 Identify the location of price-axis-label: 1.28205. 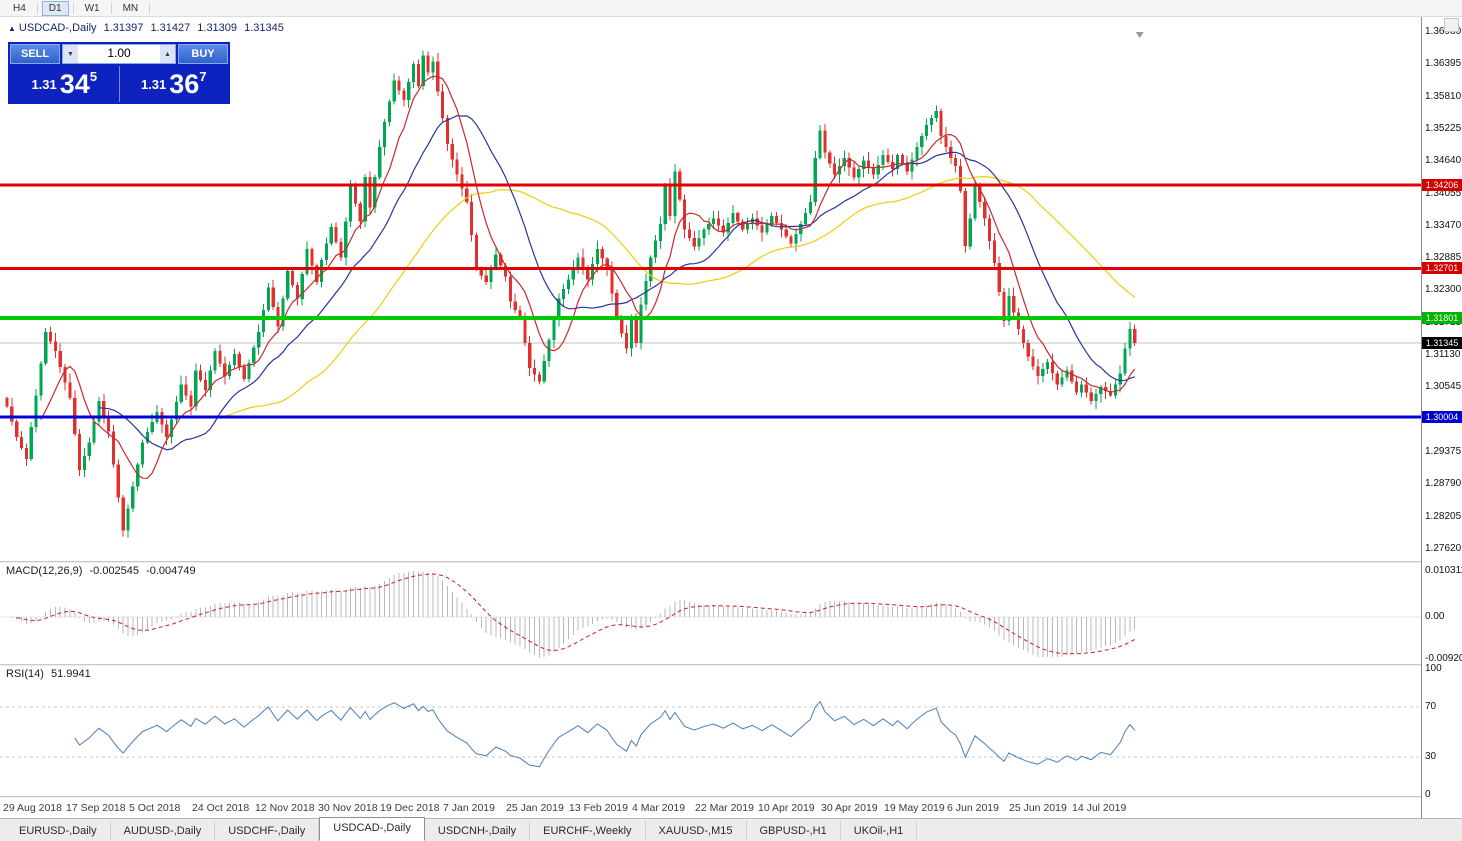
(1443, 516).